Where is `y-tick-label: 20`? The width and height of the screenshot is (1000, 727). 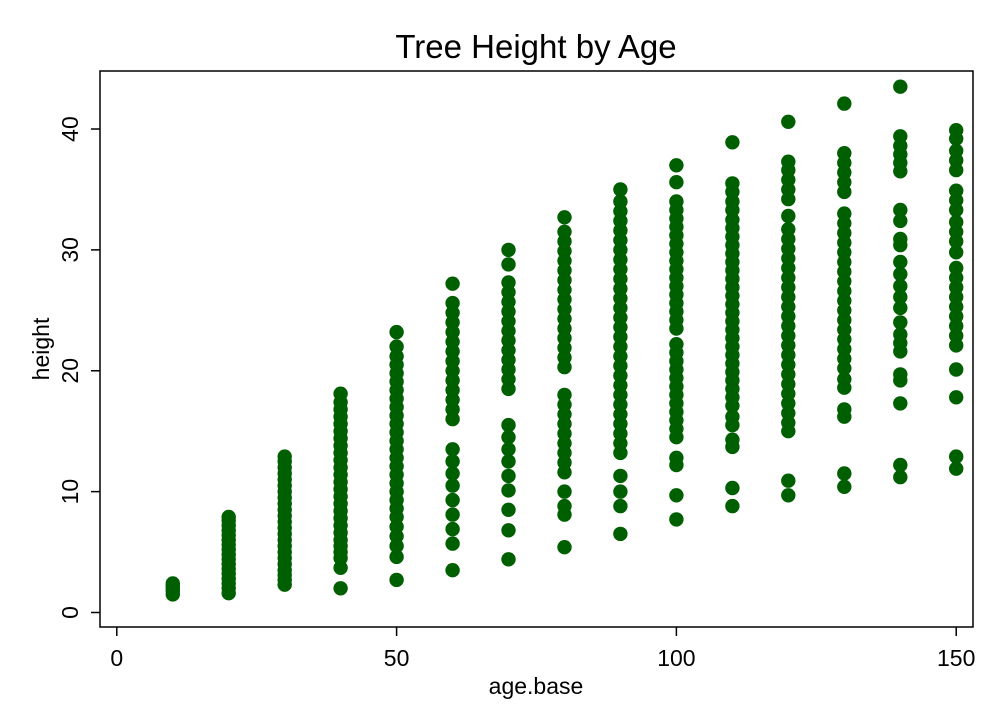 y-tick-label: 20 is located at coordinates (70, 371).